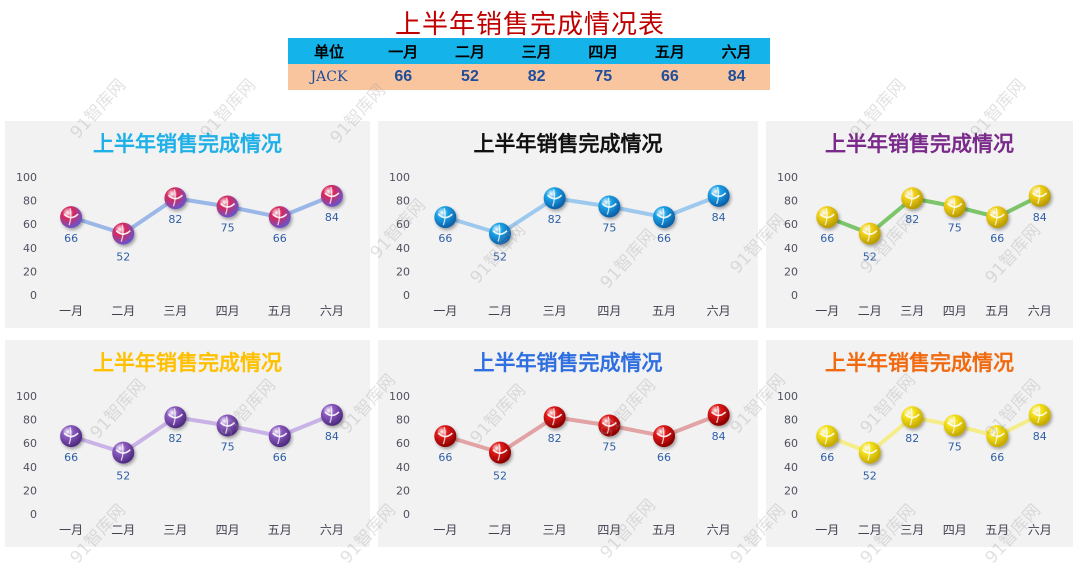  Describe the element at coordinates (470, 51) in the screenshot. I see `table-header-cell: 二月` at that location.